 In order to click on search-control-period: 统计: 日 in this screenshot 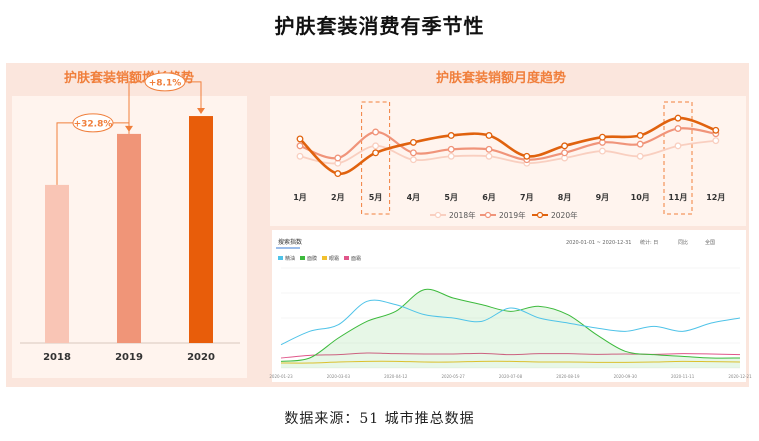, I will do `click(649, 242)`.